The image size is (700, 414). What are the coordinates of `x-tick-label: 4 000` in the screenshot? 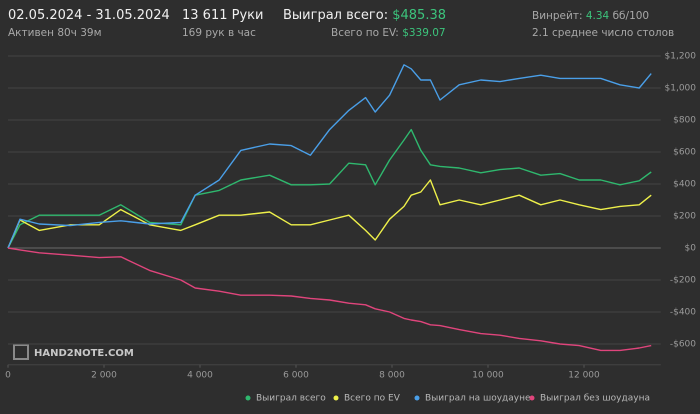 It's located at (200, 376).